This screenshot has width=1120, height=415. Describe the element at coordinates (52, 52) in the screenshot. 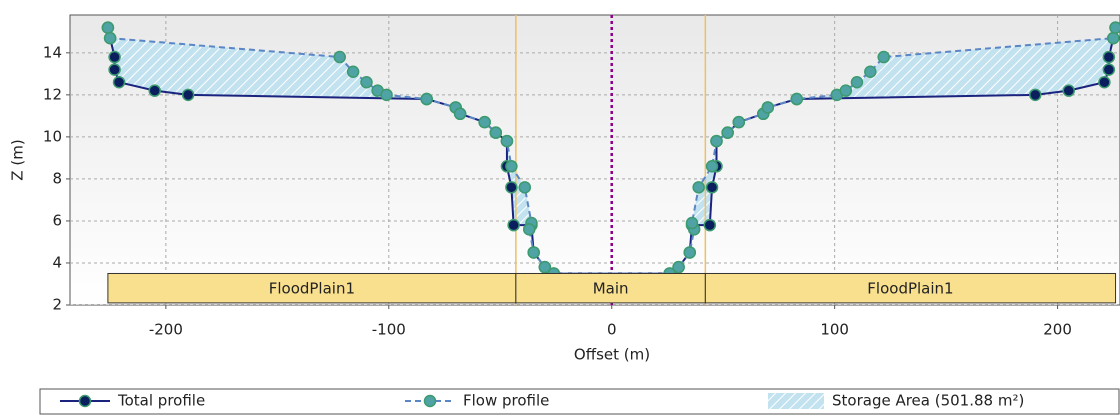

I see `y-tick-label: 14` at that location.